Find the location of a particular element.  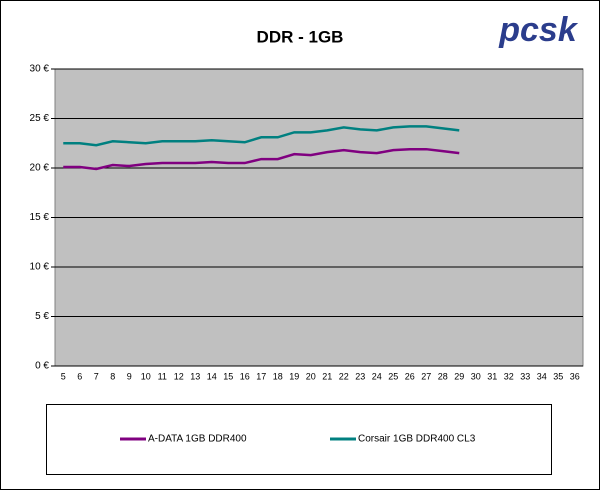

x-tick-label: 14 is located at coordinates (212, 376).